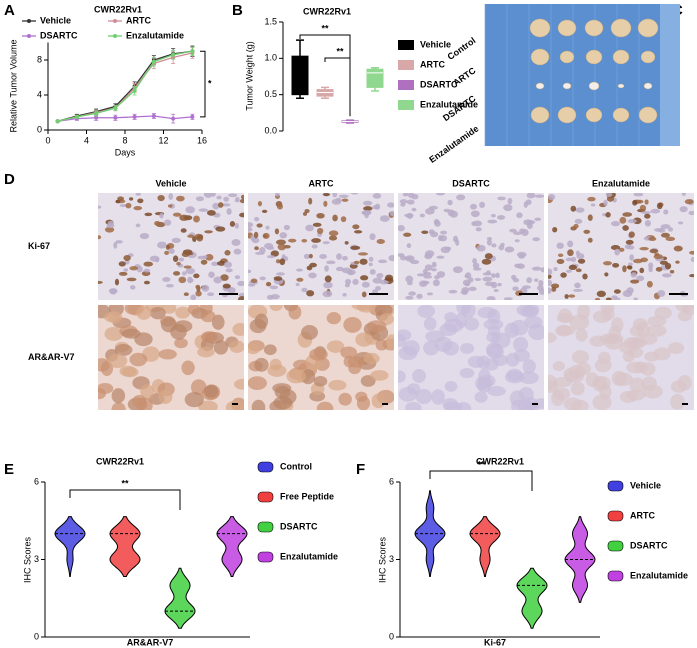 Image resolution: width=697 pixels, height=648 pixels. Describe the element at coordinates (124, 140) in the screenshot. I see `x-tick-label: 8` at that location.